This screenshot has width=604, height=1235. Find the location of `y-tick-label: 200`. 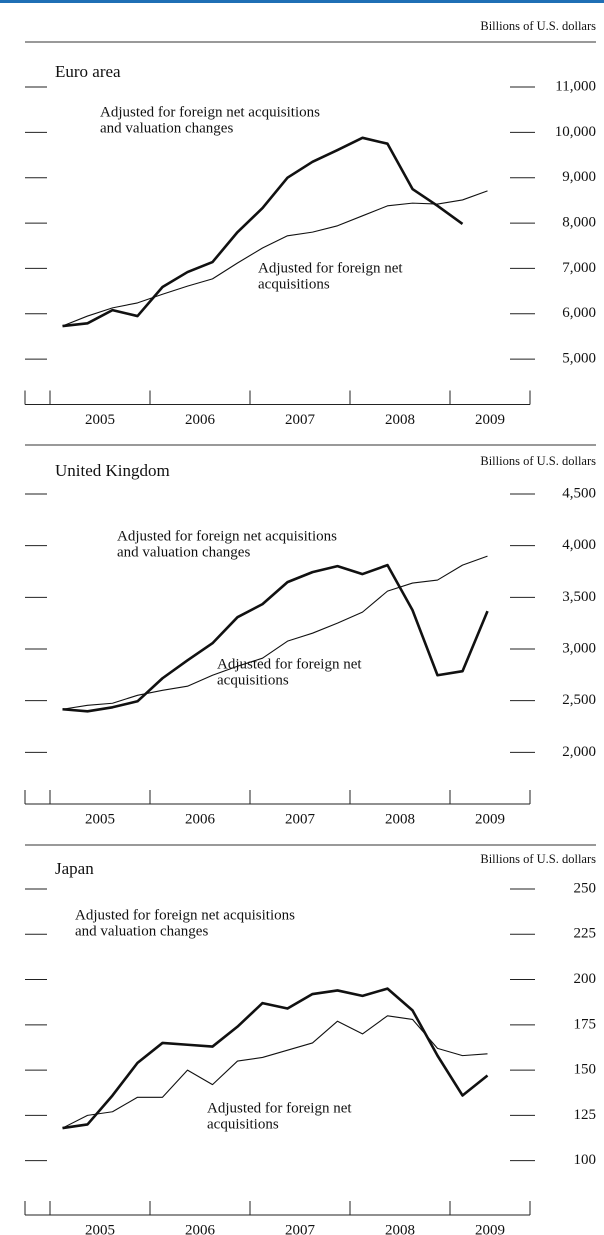

y-tick-label: 200 is located at coordinates (585, 979).